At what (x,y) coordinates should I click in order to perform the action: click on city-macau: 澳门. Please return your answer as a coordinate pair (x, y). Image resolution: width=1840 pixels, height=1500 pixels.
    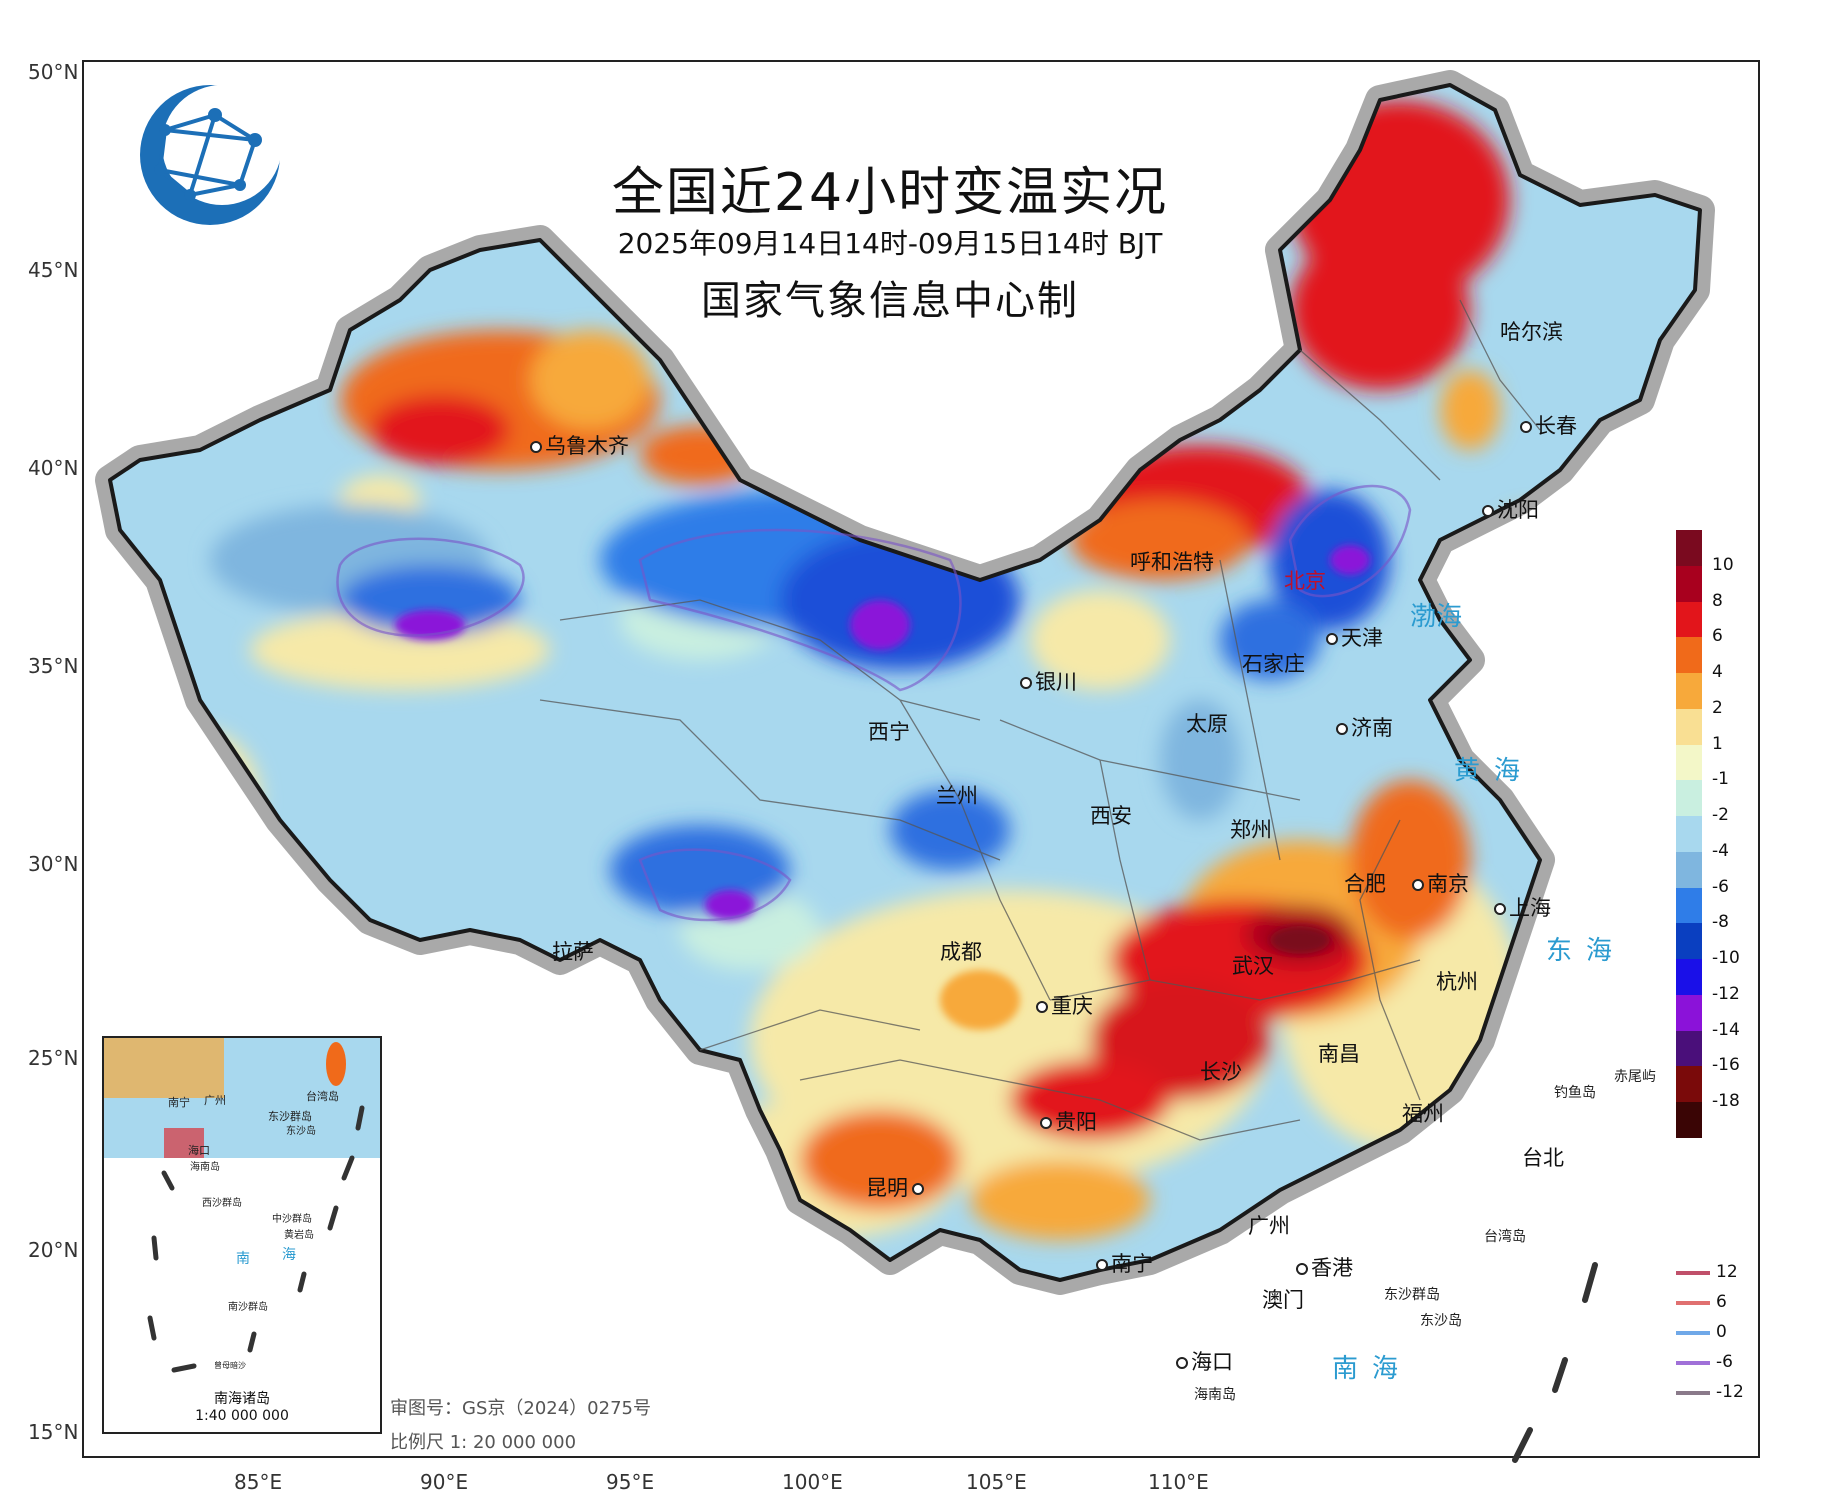
    Looking at the image, I should click on (1283, 1300).